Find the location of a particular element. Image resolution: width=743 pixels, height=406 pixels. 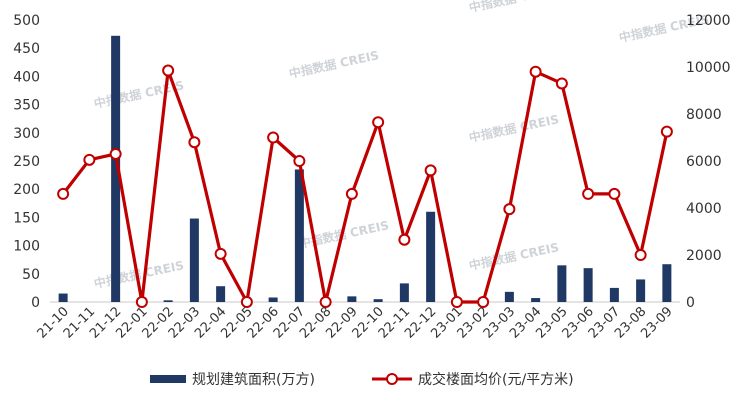

right-axis-tick-label: 4000 is located at coordinates (704, 209).